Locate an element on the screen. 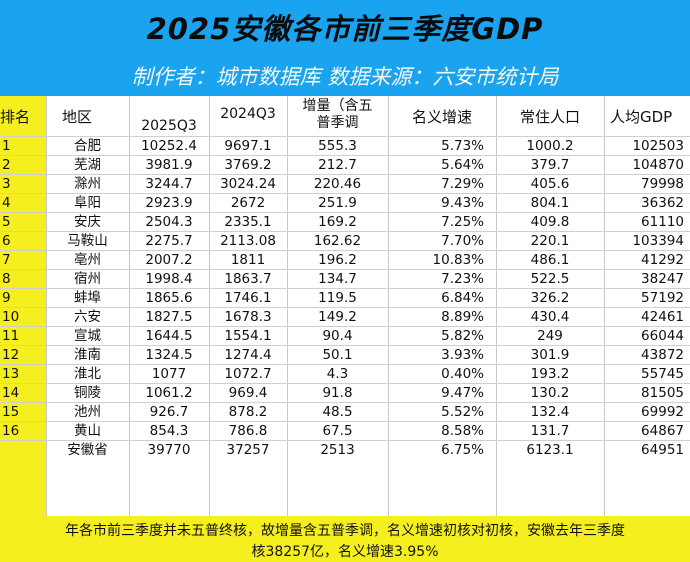  cell-name: 滁州 is located at coordinates (87, 184).